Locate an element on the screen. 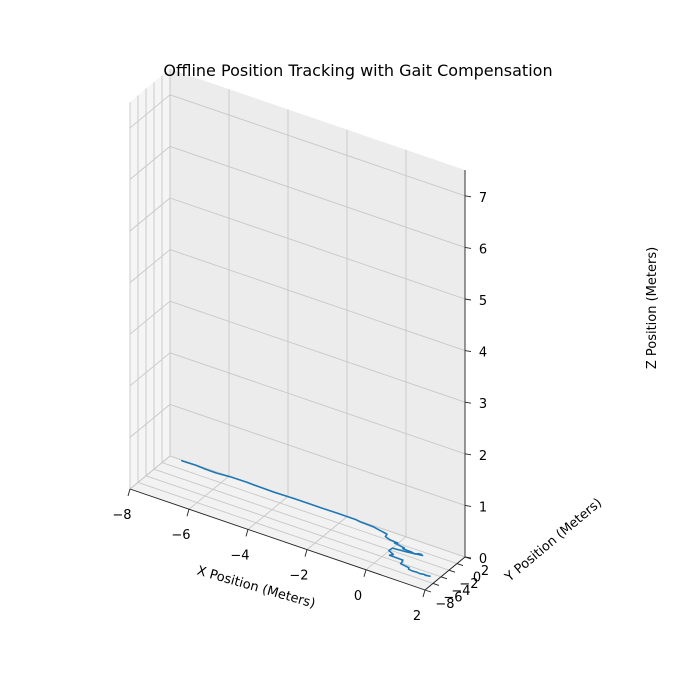  y-tick-label: −6 is located at coordinates (452, 597).